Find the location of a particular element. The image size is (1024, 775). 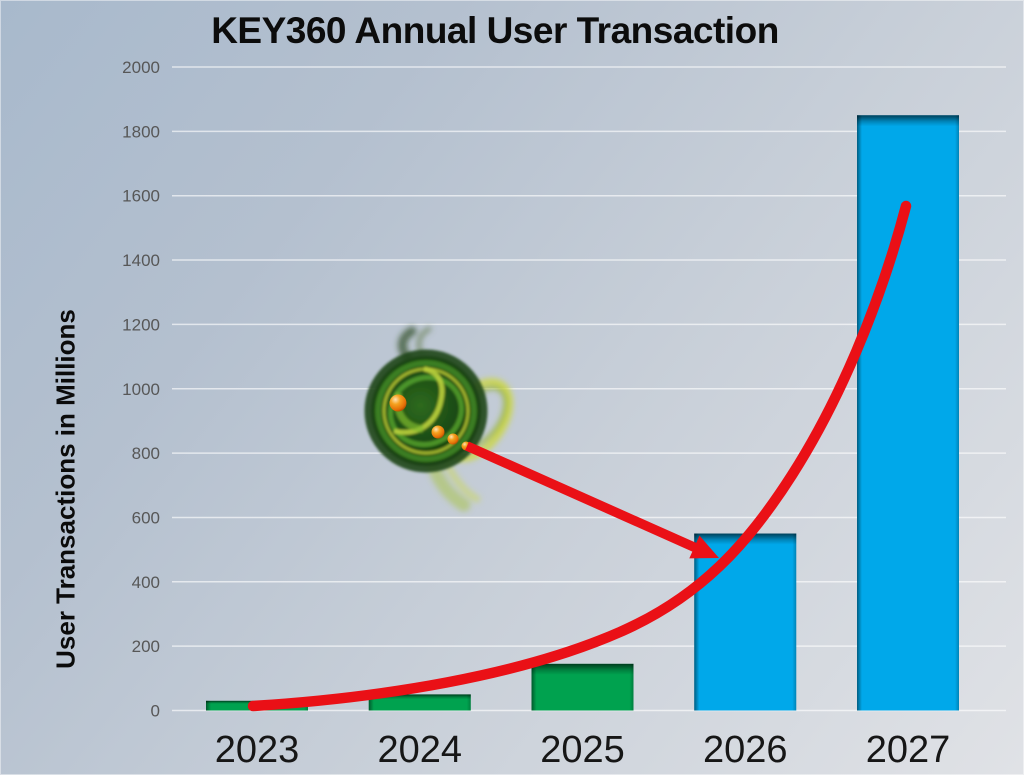

chart-title: KEY360 Annual User Transaction is located at coordinates (495, 30).